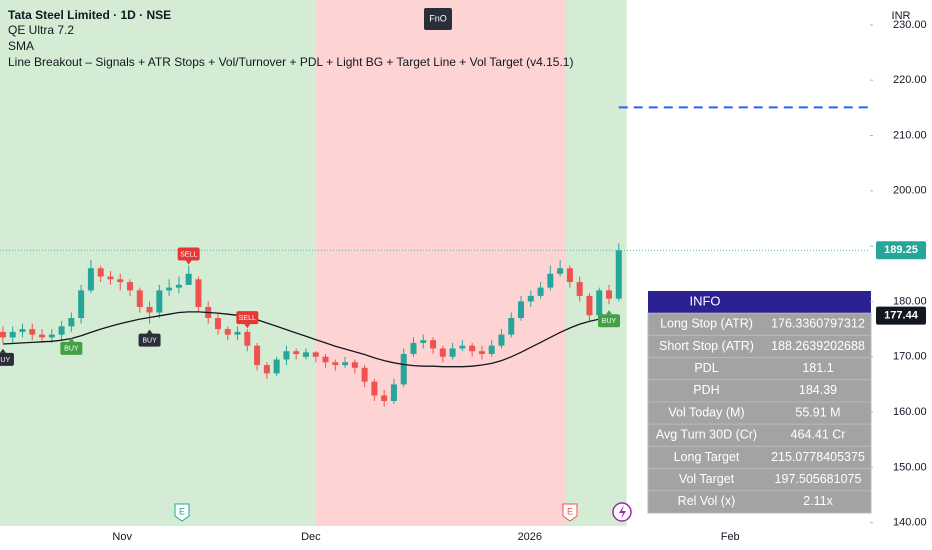  What do you see at coordinates (817, 412) in the screenshot?
I see `table-cell: 55.91 M` at bounding box center [817, 412].